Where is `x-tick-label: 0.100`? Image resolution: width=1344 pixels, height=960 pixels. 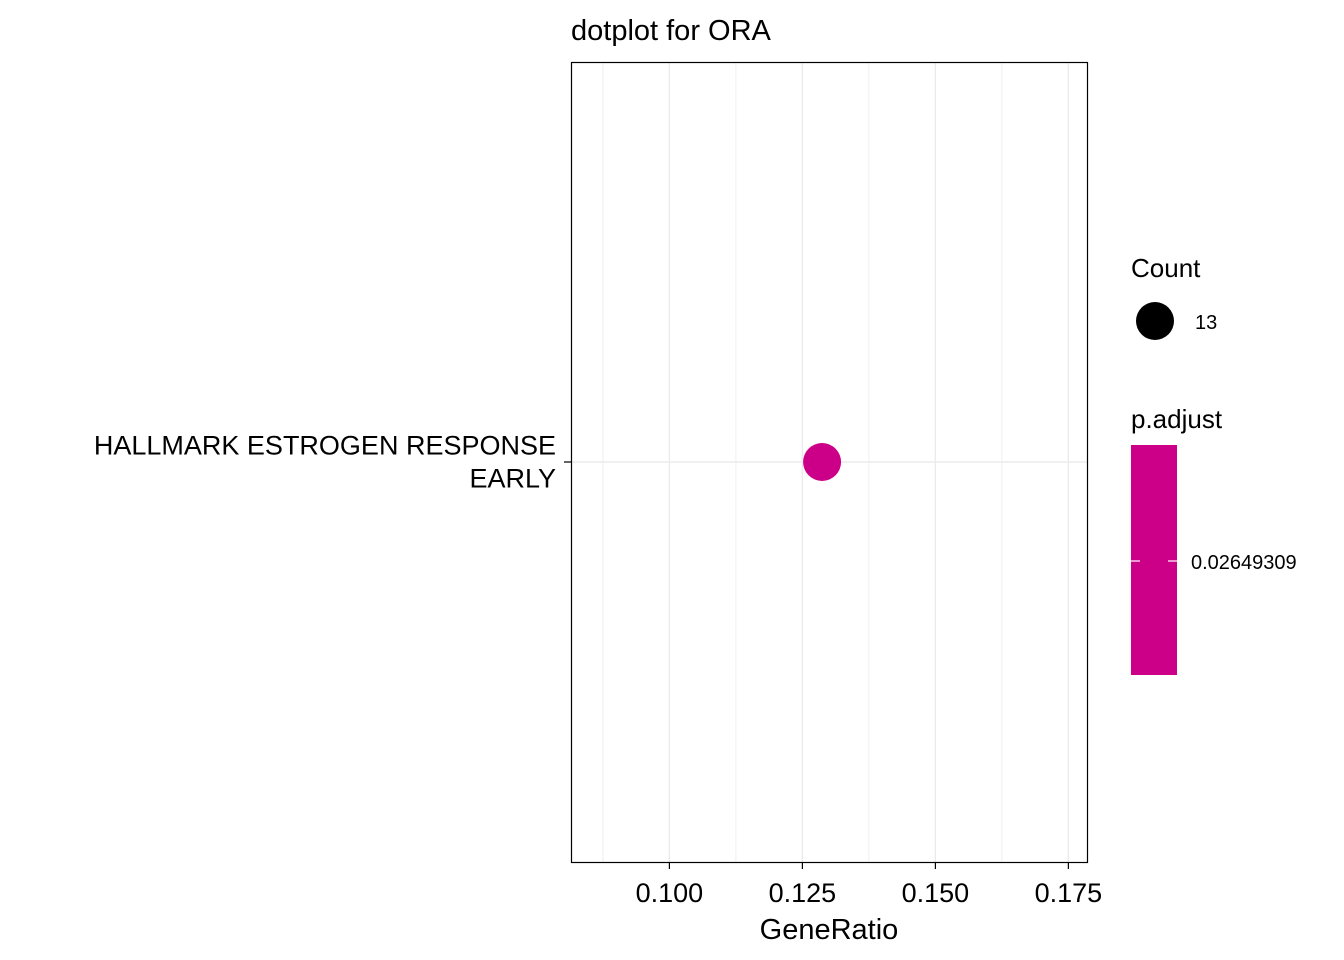
x-tick-label: 0.100 is located at coordinates (670, 893).